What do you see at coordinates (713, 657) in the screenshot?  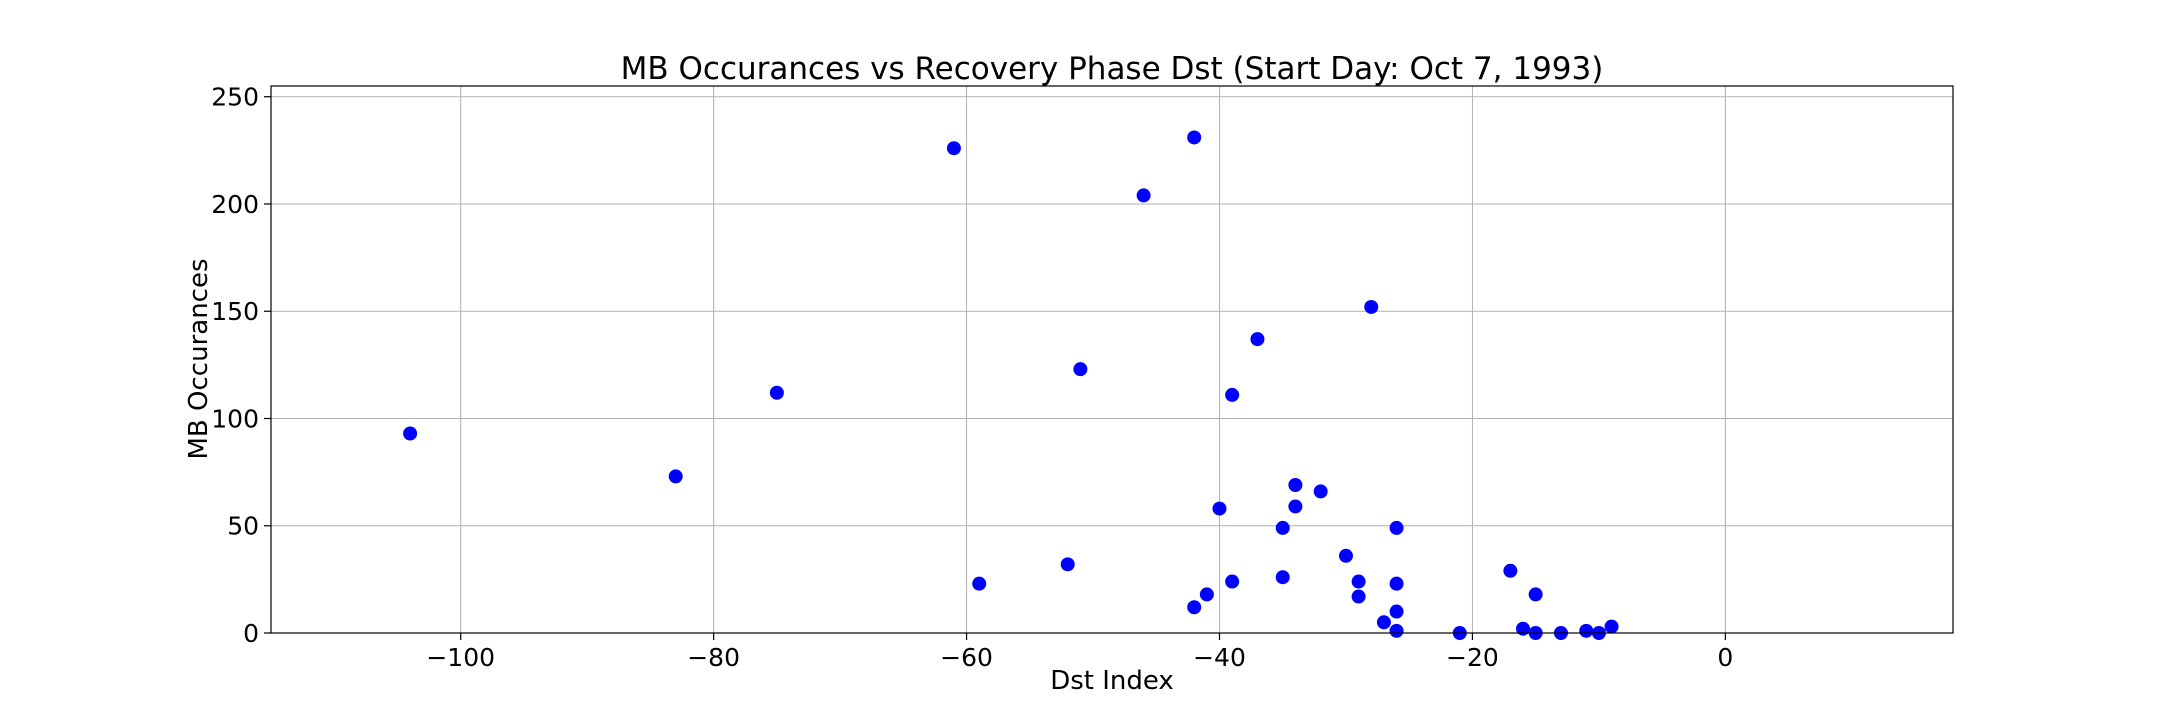 I see `x-tick-label: −80` at bounding box center [713, 657].